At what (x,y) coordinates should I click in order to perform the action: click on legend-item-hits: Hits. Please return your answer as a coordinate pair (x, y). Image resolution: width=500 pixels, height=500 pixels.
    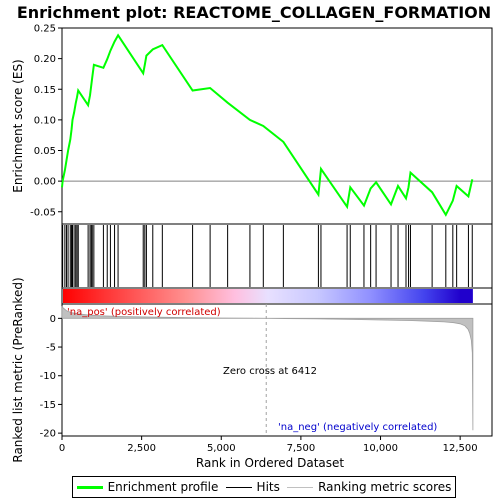
    Looking at the image, I should click on (252, 487).